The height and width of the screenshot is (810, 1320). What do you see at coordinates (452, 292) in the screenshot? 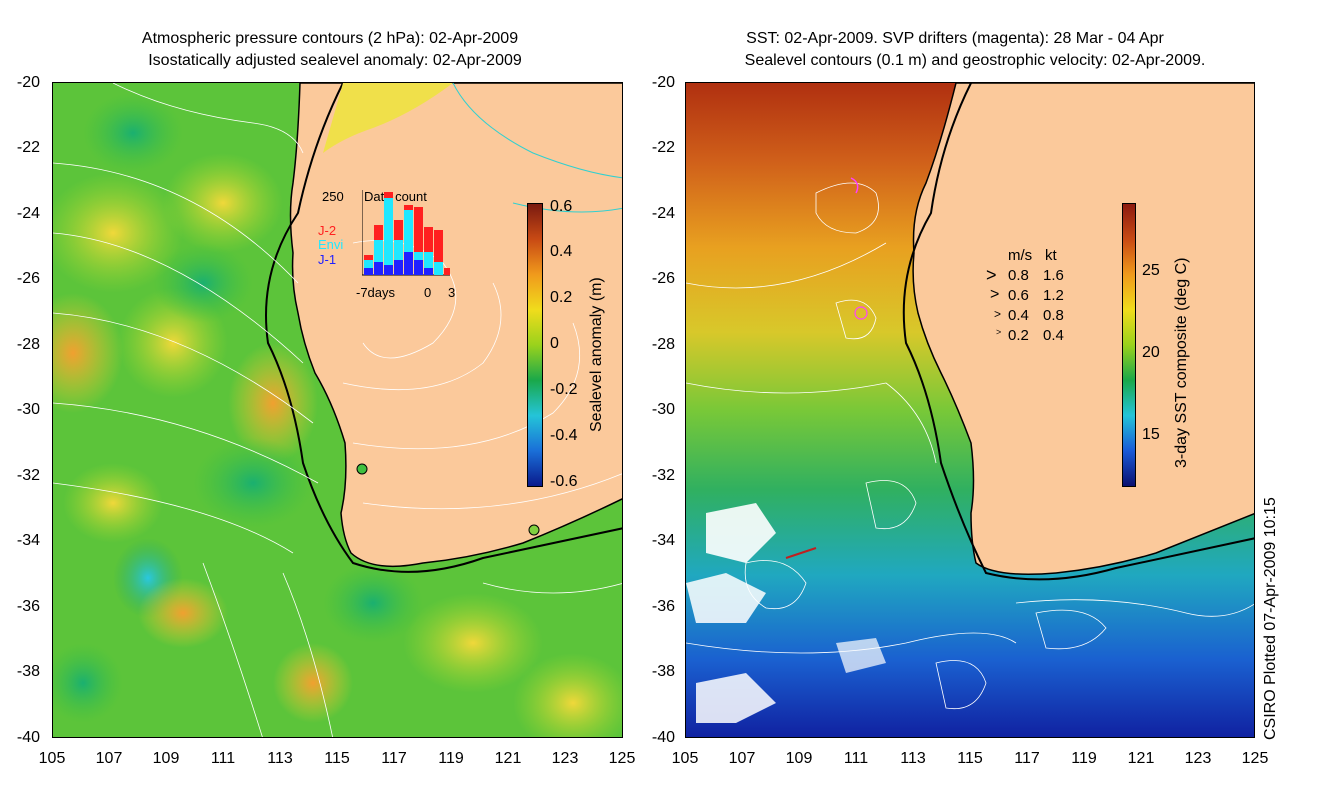
I see `inset-x-label-end: 3` at bounding box center [452, 292].